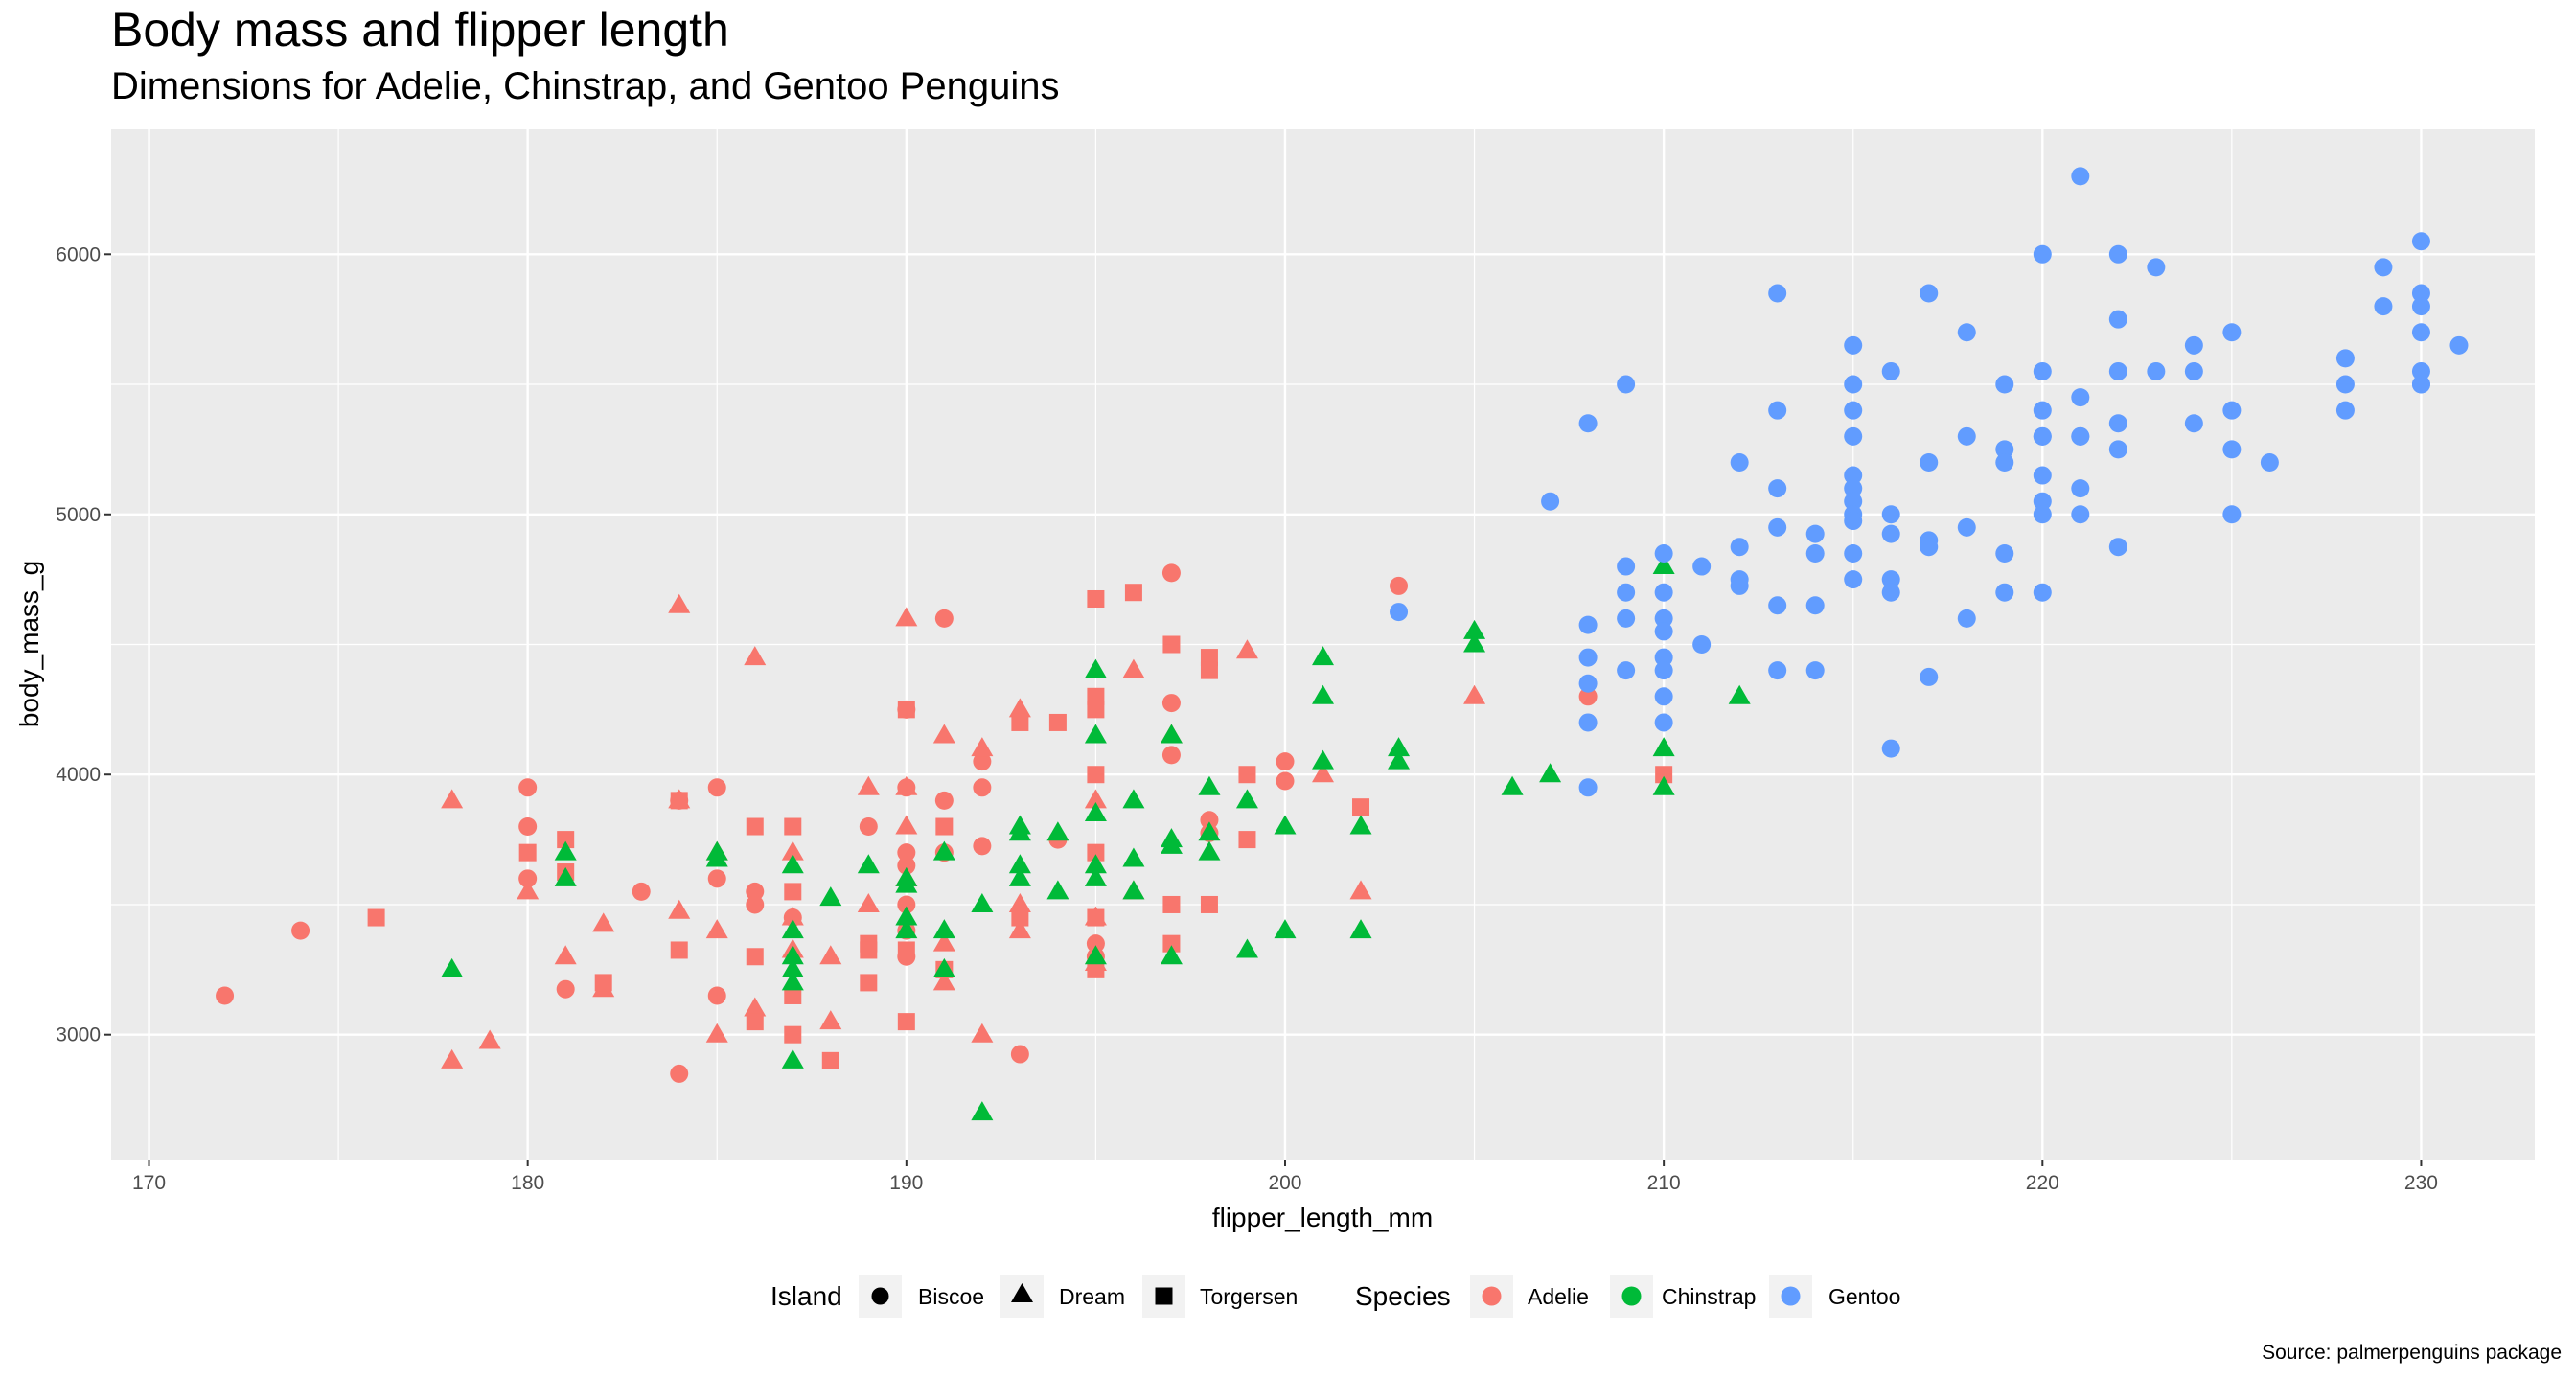  What do you see at coordinates (1709, 1296) in the screenshot?
I see `legend-label-chinstrap: Chinstrap` at bounding box center [1709, 1296].